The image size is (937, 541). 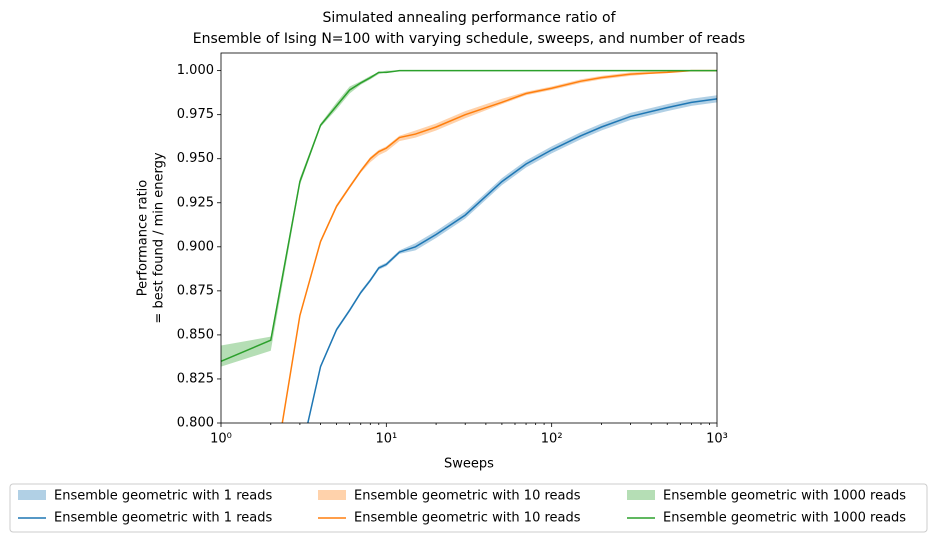 What do you see at coordinates (159, 237) in the screenshot?
I see `y-axis-label: = best found / min energy` at bounding box center [159, 237].